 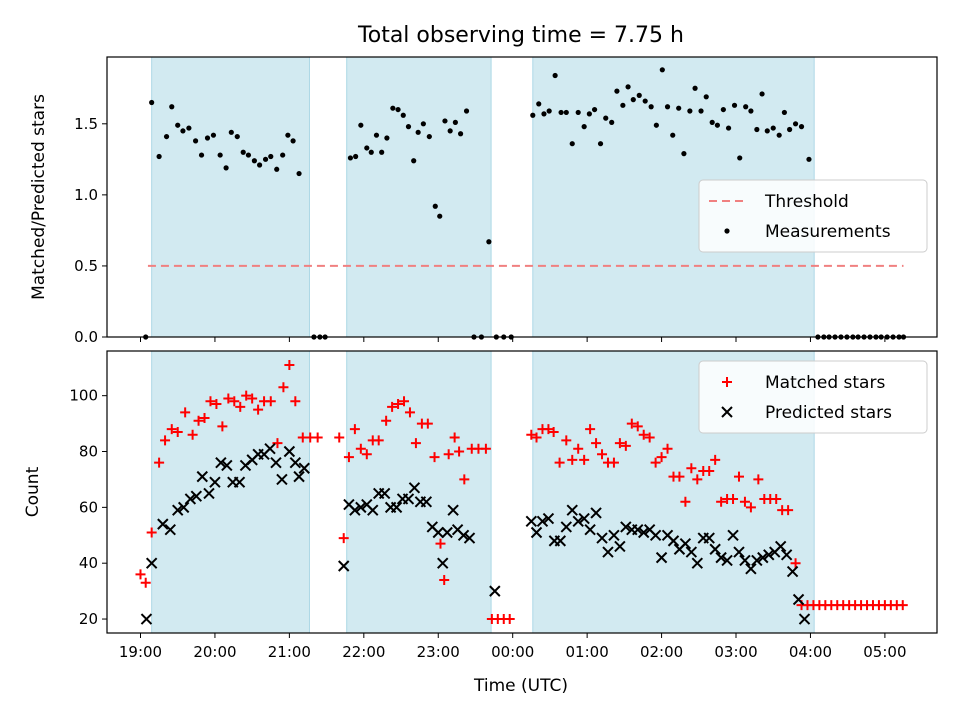 I want to click on y-tick-label: 0.0, so click(x=86, y=337).